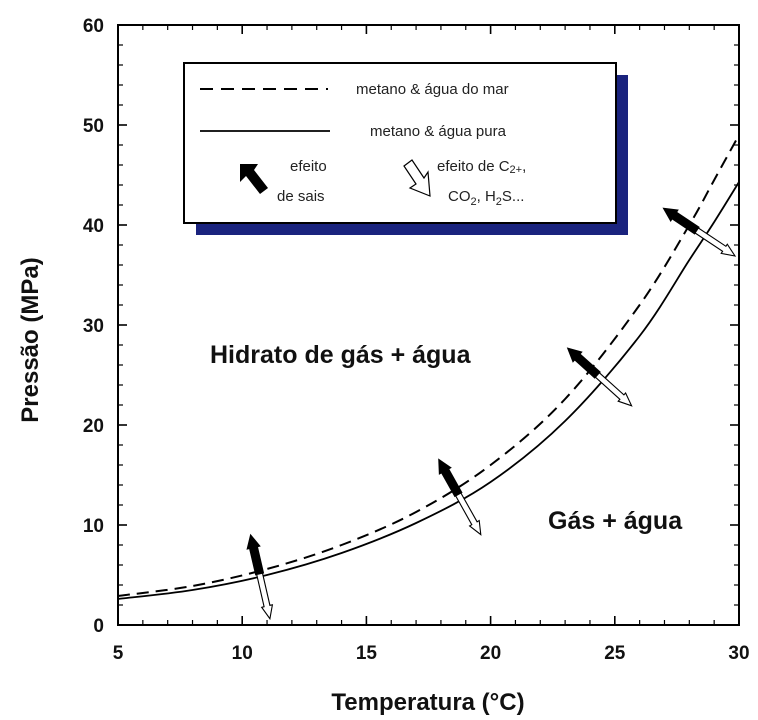 The image size is (758, 720). What do you see at coordinates (93, 426) in the screenshot?
I see `y-tick-label: 20` at bounding box center [93, 426].